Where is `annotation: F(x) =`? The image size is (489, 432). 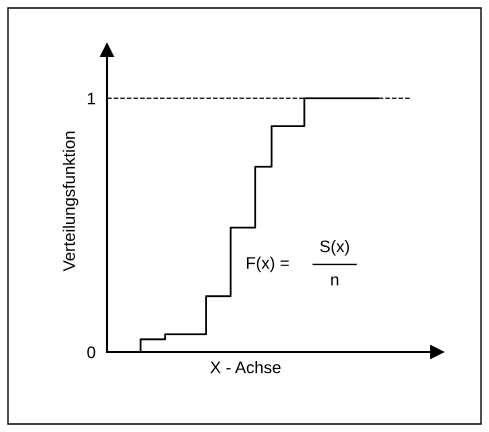 annotation: F(x) = is located at coordinates (267, 264).